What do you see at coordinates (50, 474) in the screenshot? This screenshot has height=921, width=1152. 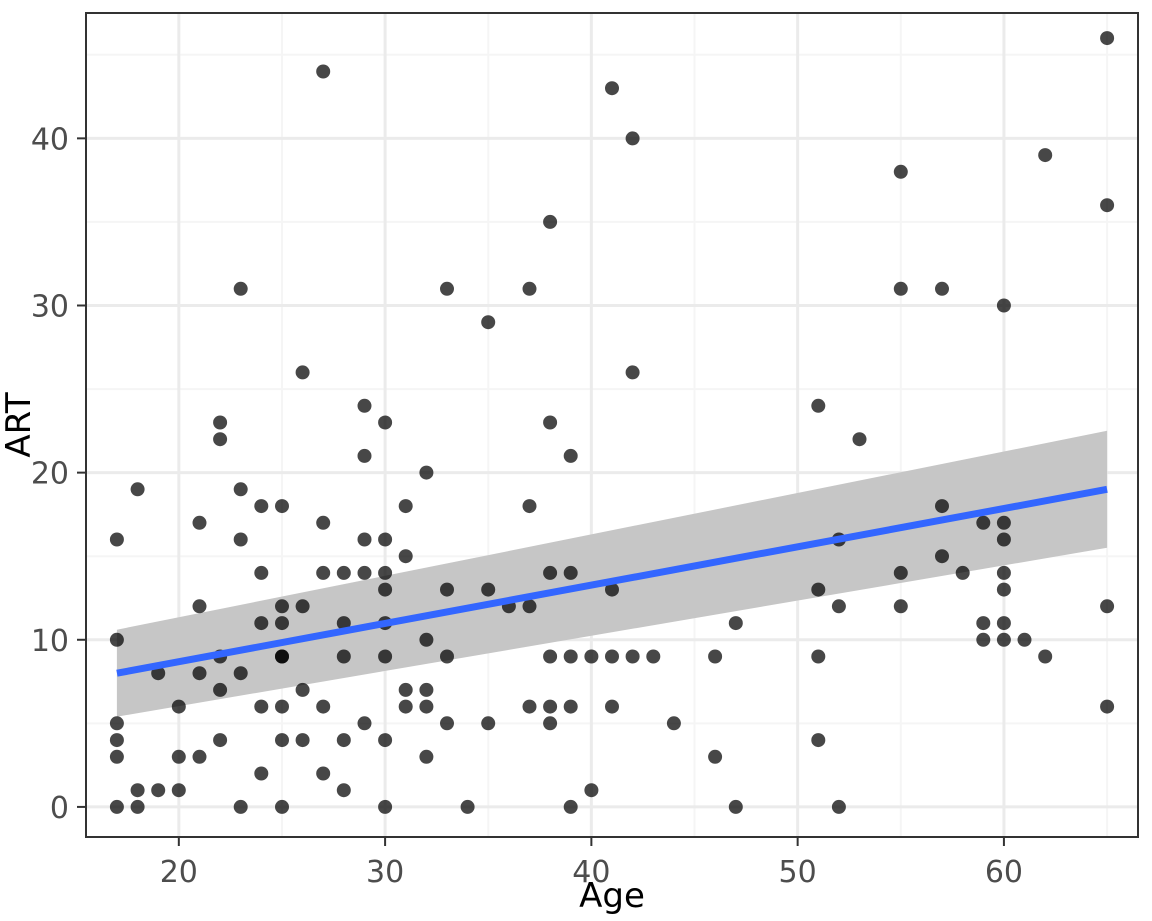 I see `y-tick-label: 20` at bounding box center [50, 474].